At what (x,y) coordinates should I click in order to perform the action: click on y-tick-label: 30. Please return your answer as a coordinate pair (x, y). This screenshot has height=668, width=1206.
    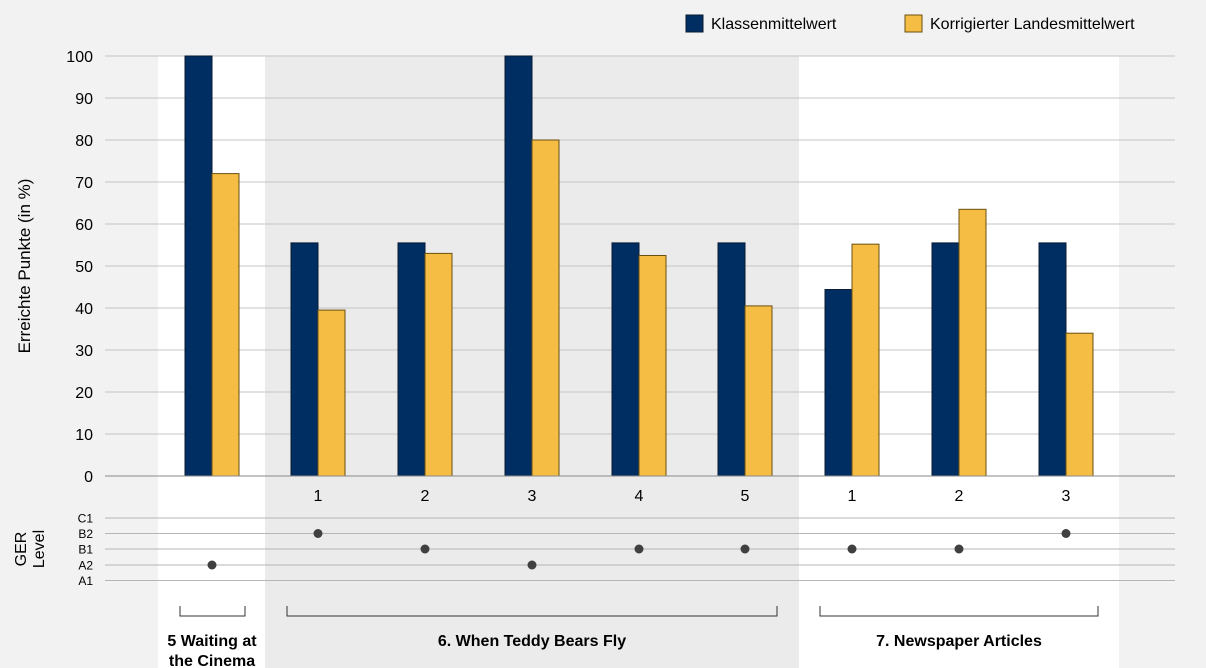
    Looking at the image, I should click on (84, 351).